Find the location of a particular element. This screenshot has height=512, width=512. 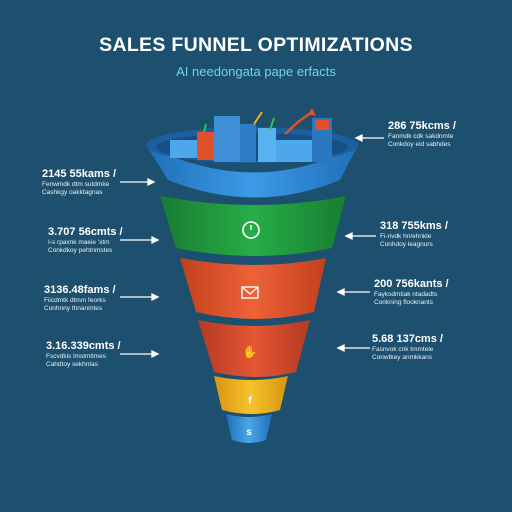

callout-line-1: Fasnvok cnk tmmtele is located at coordinates (403, 349).